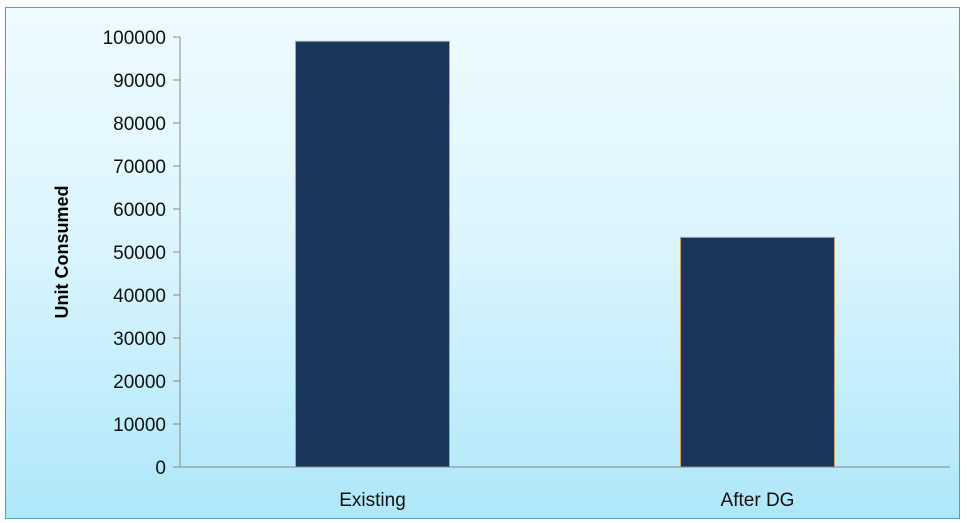 This screenshot has width=967, height=523. Describe the element at coordinates (139, 124) in the screenshot. I see `y-tick-label: 80000` at that location.